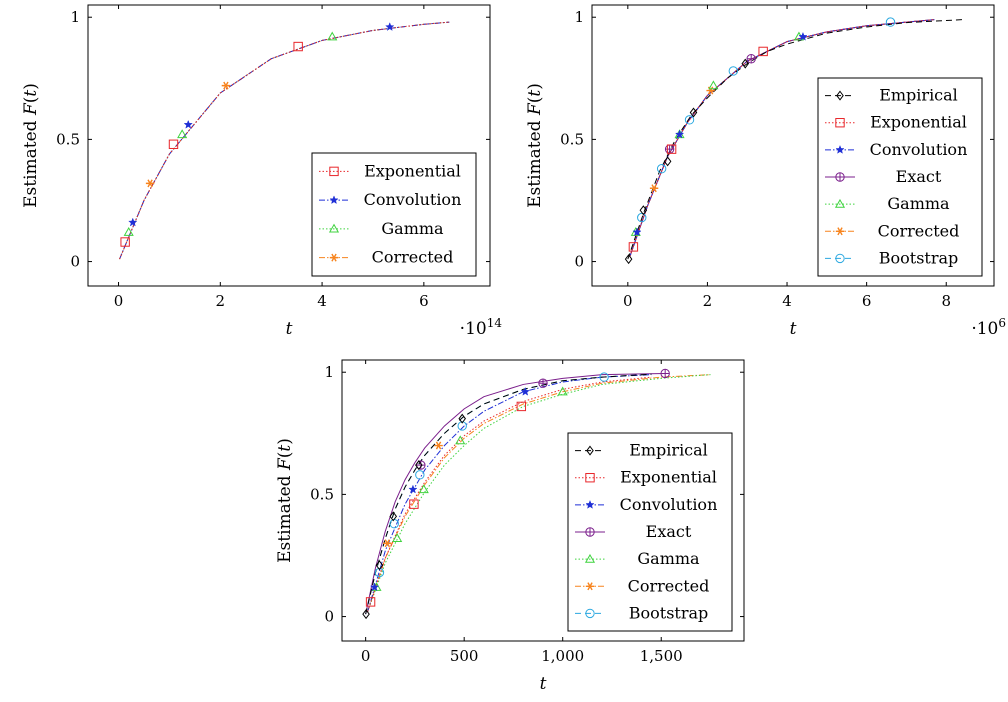 The height and width of the screenshot is (702, 1008). I want to click on series-line-exact, so click(515, 493).